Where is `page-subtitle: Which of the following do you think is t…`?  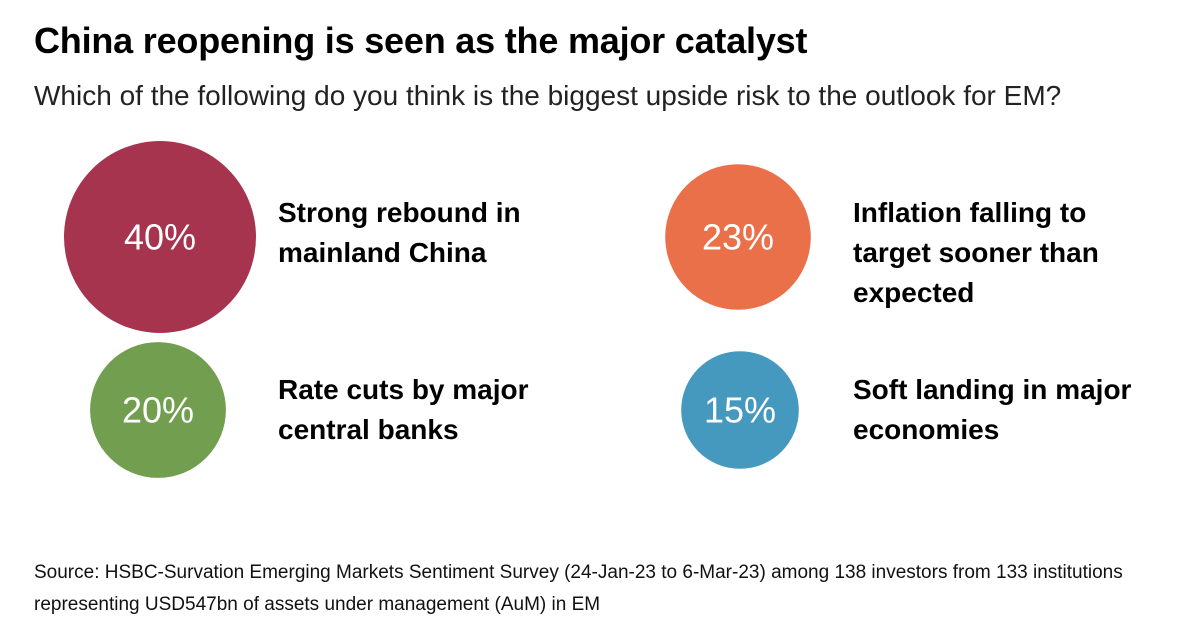
page-subtitle: Which of the following do you think is t… is located at coordinates (548, 95).